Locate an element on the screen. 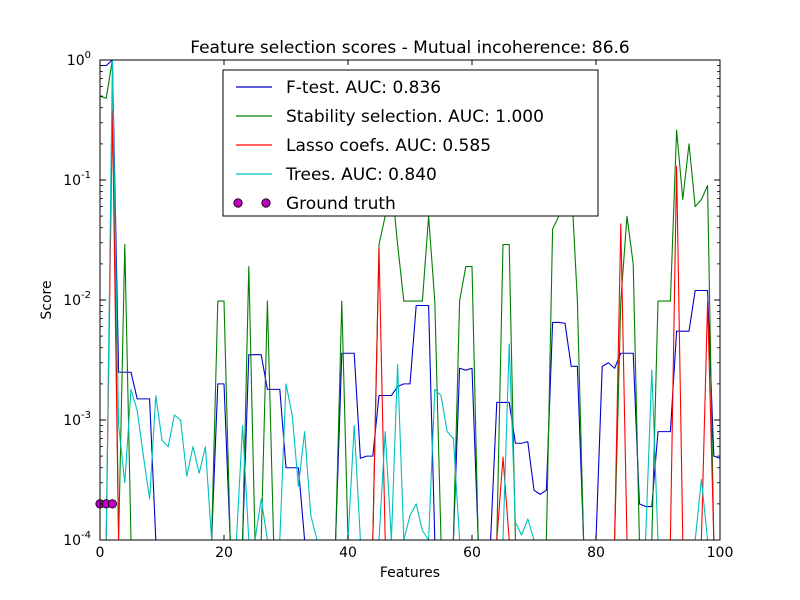 Image resolution: width=800 pixels, height=600 pixels. x-tick-label: 0 is located at coordinates (100, 553).